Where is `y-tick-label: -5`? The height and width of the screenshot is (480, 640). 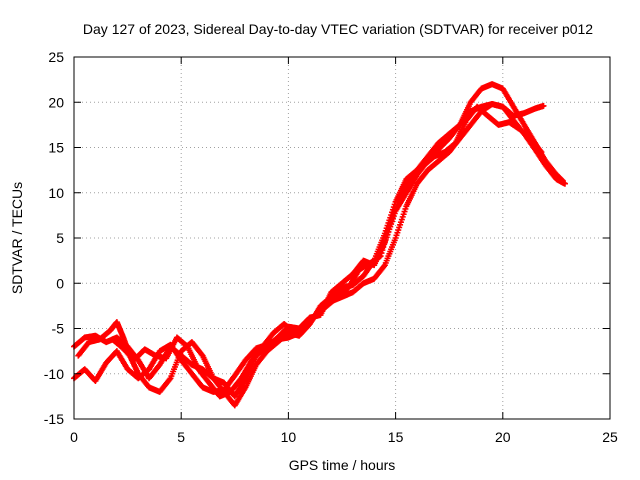
y-tick-label: -5 is located at coordinates (58, 329).